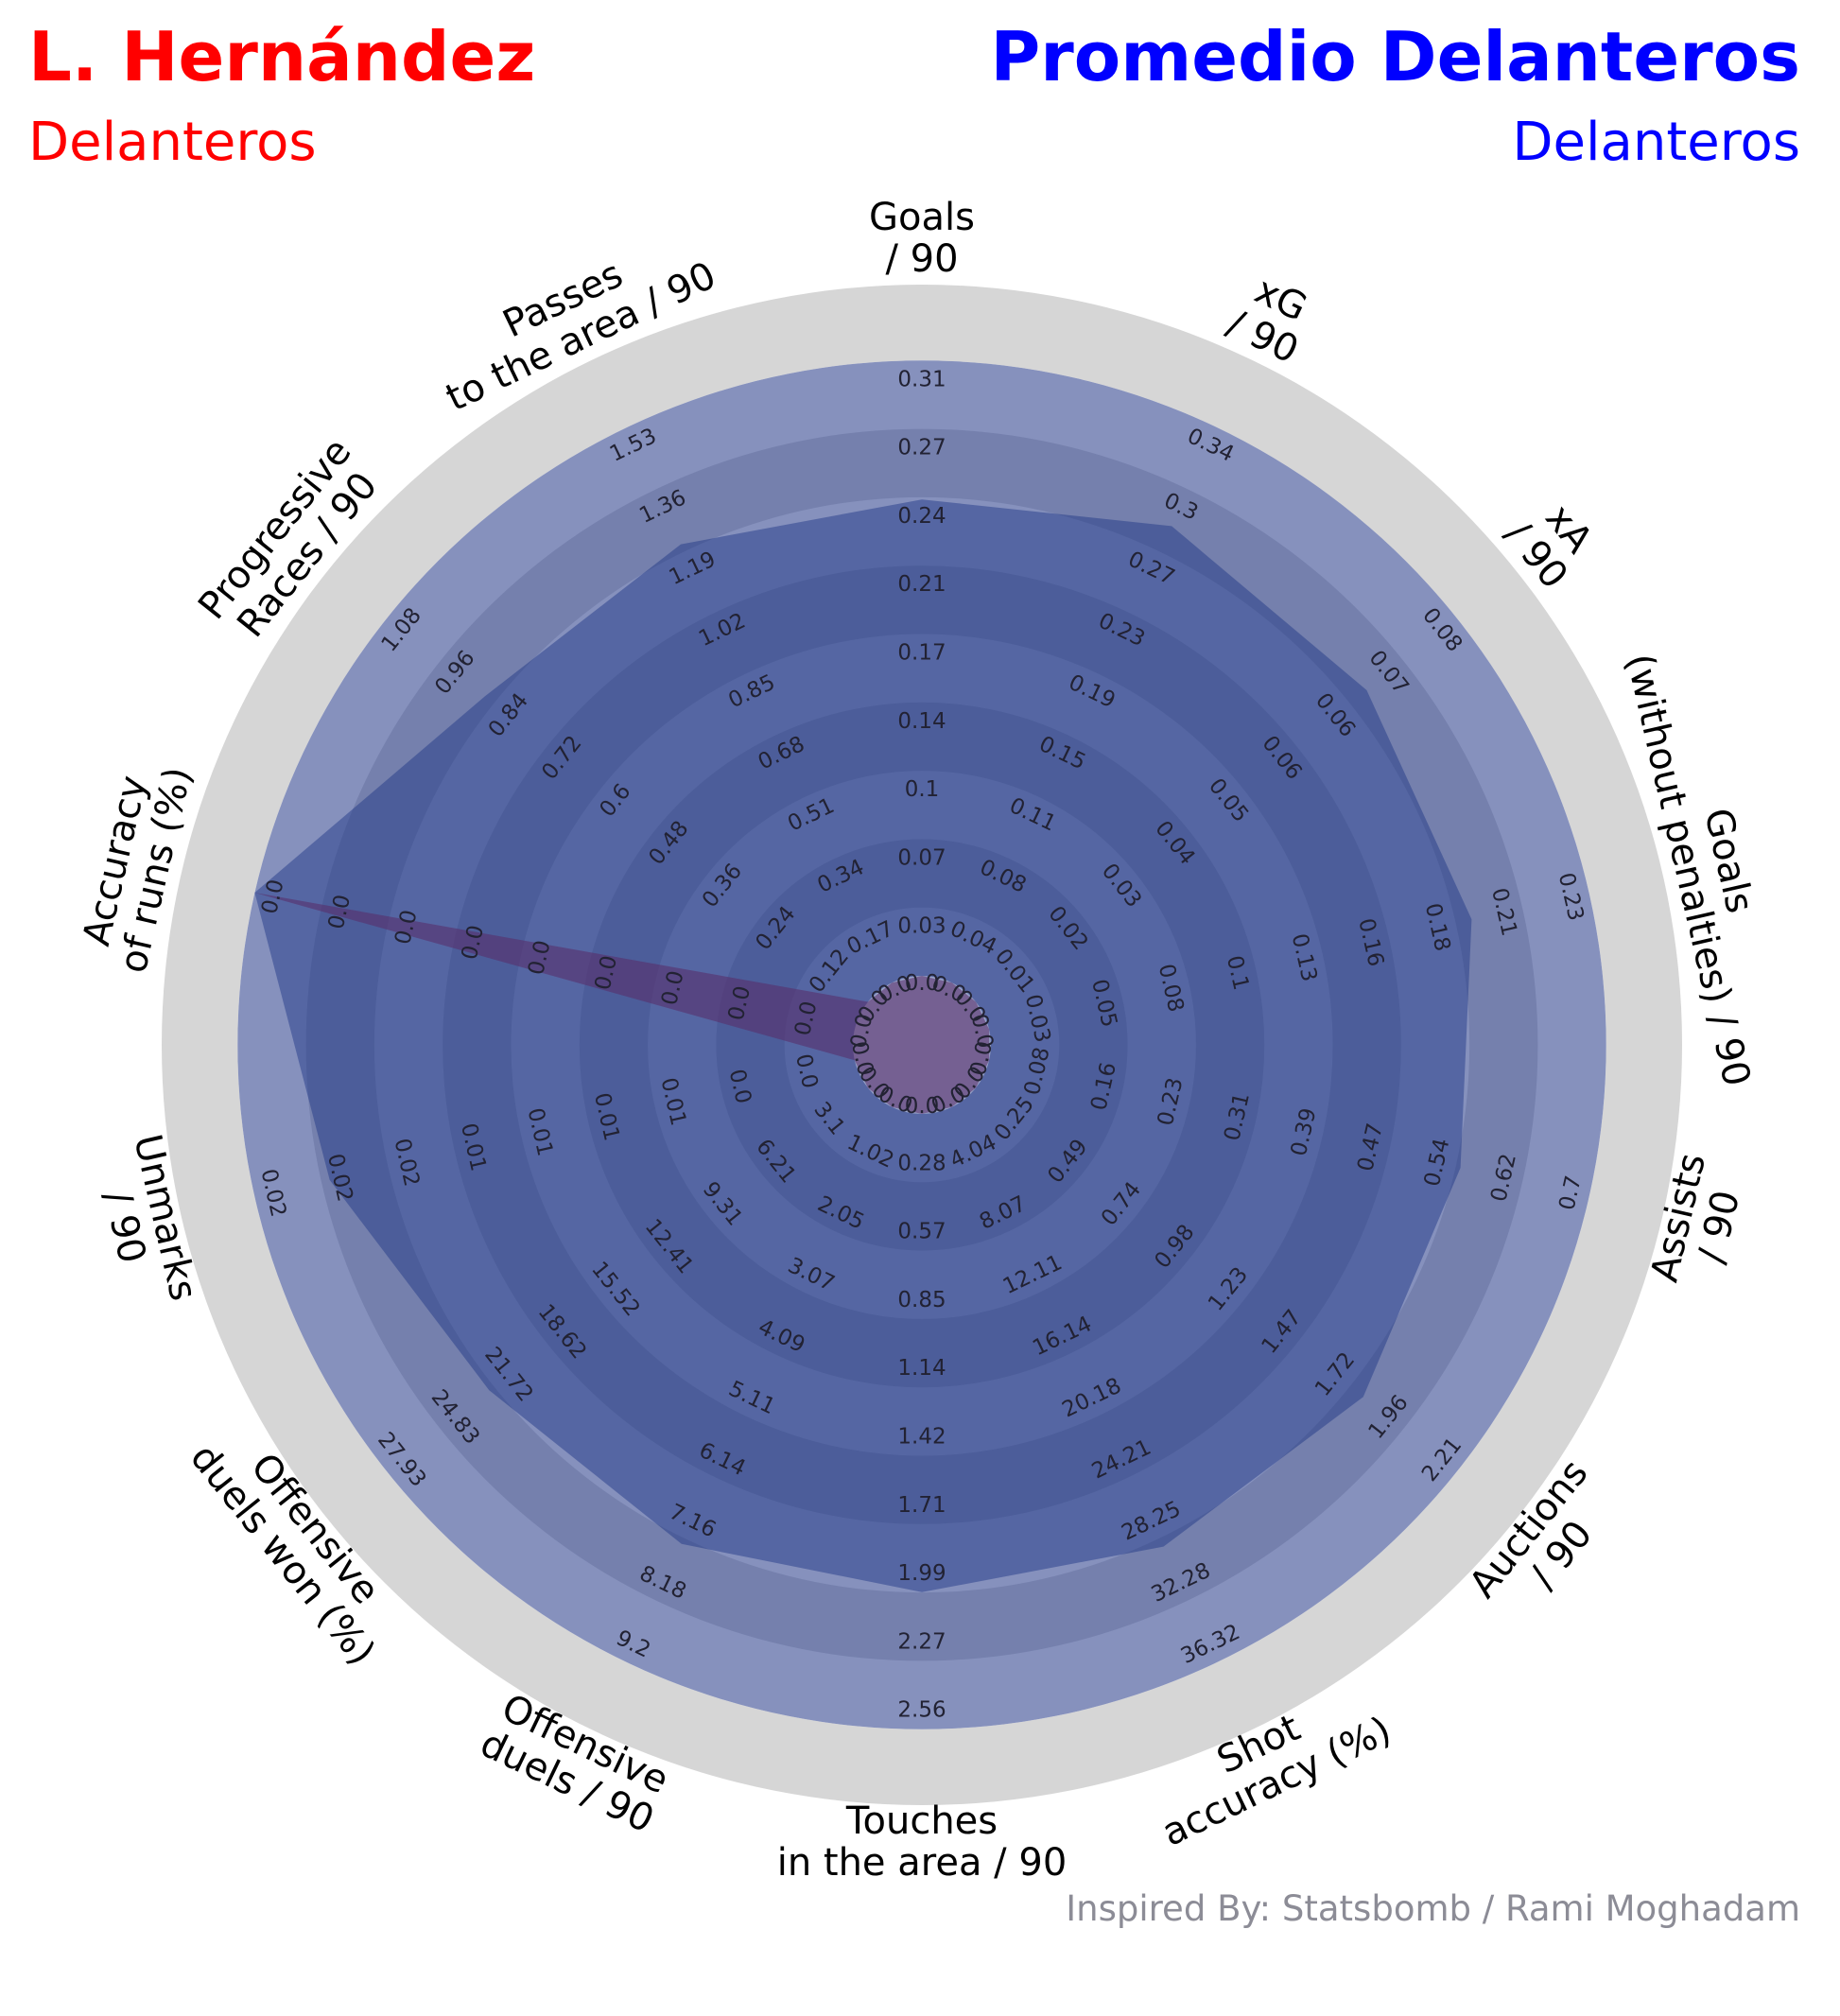  What do you see at coordinates (921, 1505) in the screenshot?
I see `tick-label: 1.71` at bounding box center [921, 1505].